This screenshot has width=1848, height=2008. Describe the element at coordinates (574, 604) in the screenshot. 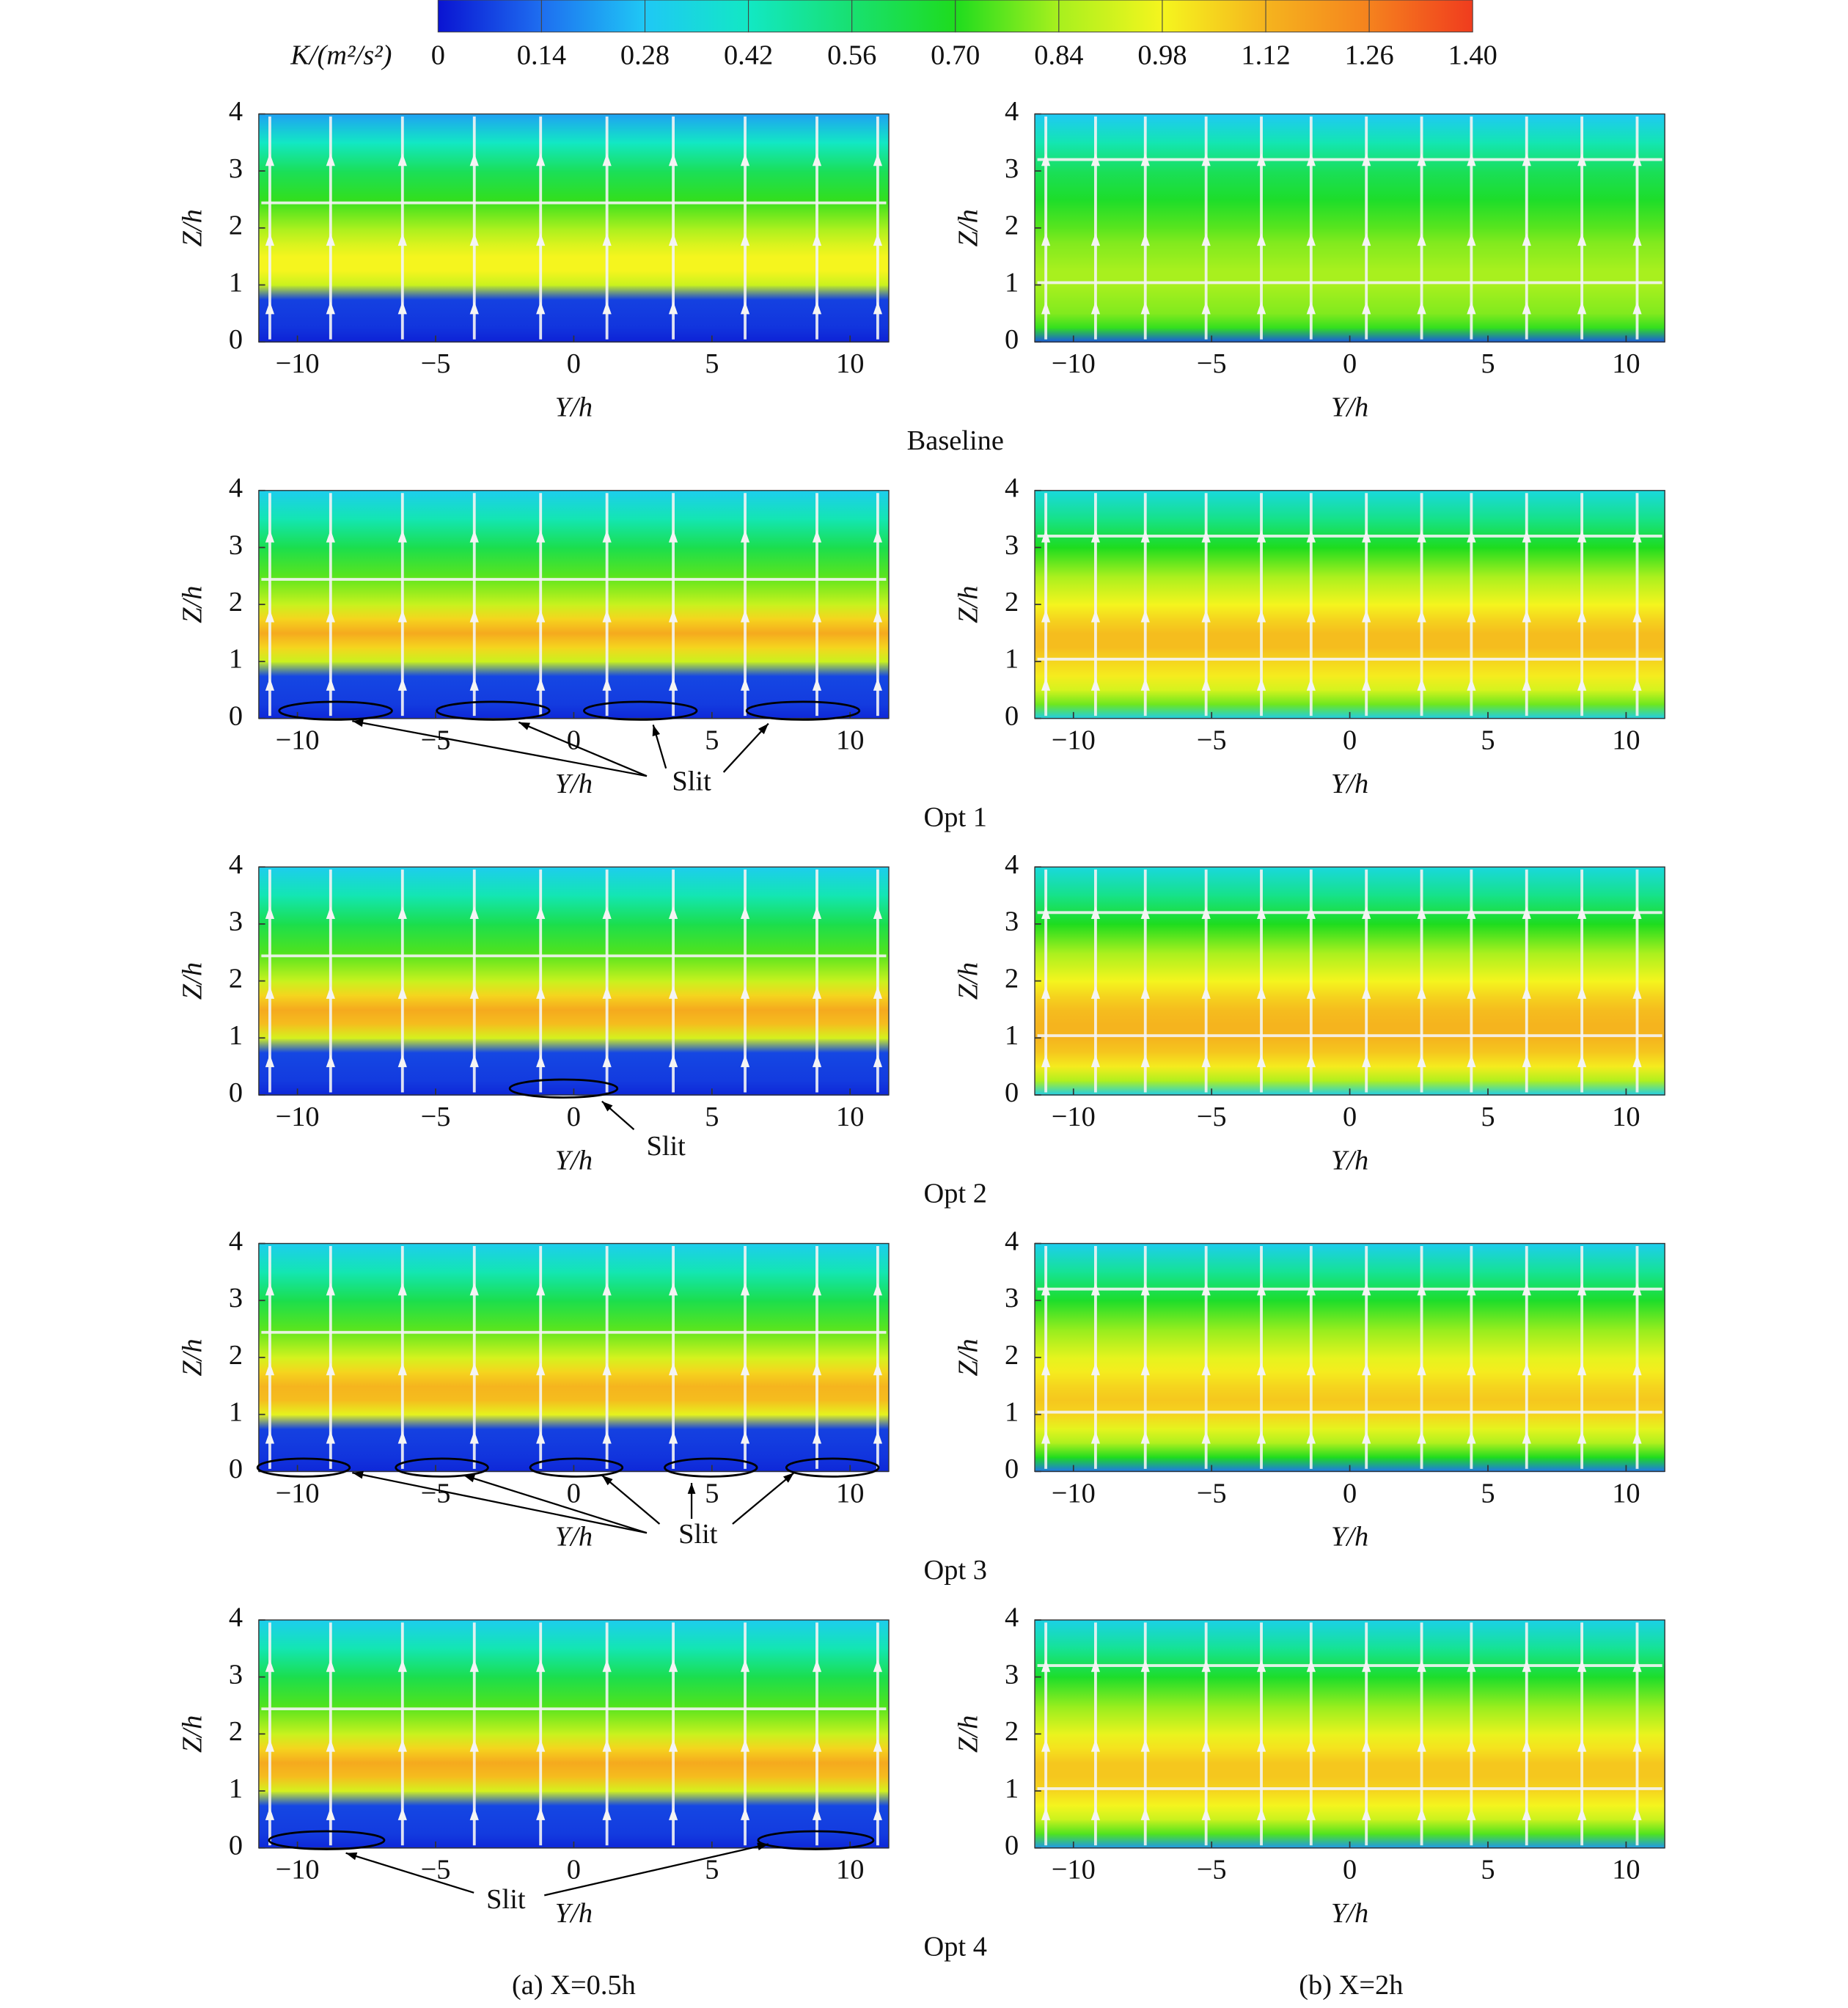

I see `panel` at that location.